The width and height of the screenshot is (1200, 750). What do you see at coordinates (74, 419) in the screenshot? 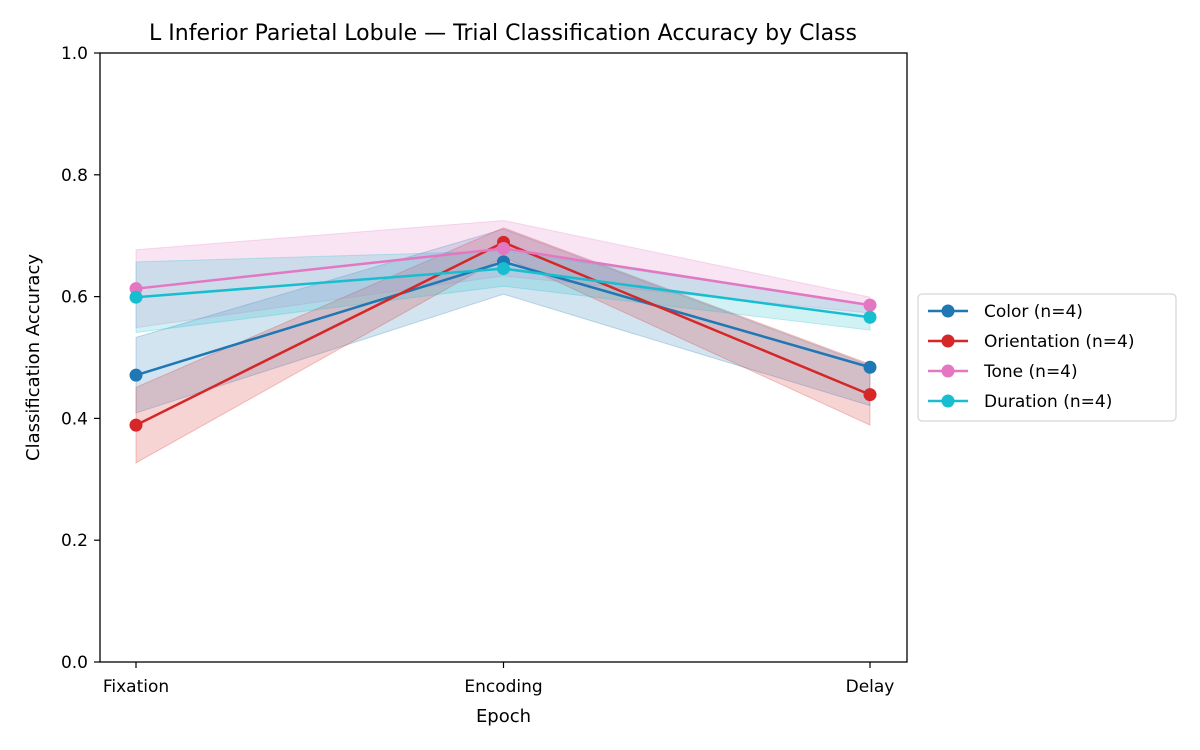
I see `y-tick-label: 0.4` at bounding box center [74, 419].